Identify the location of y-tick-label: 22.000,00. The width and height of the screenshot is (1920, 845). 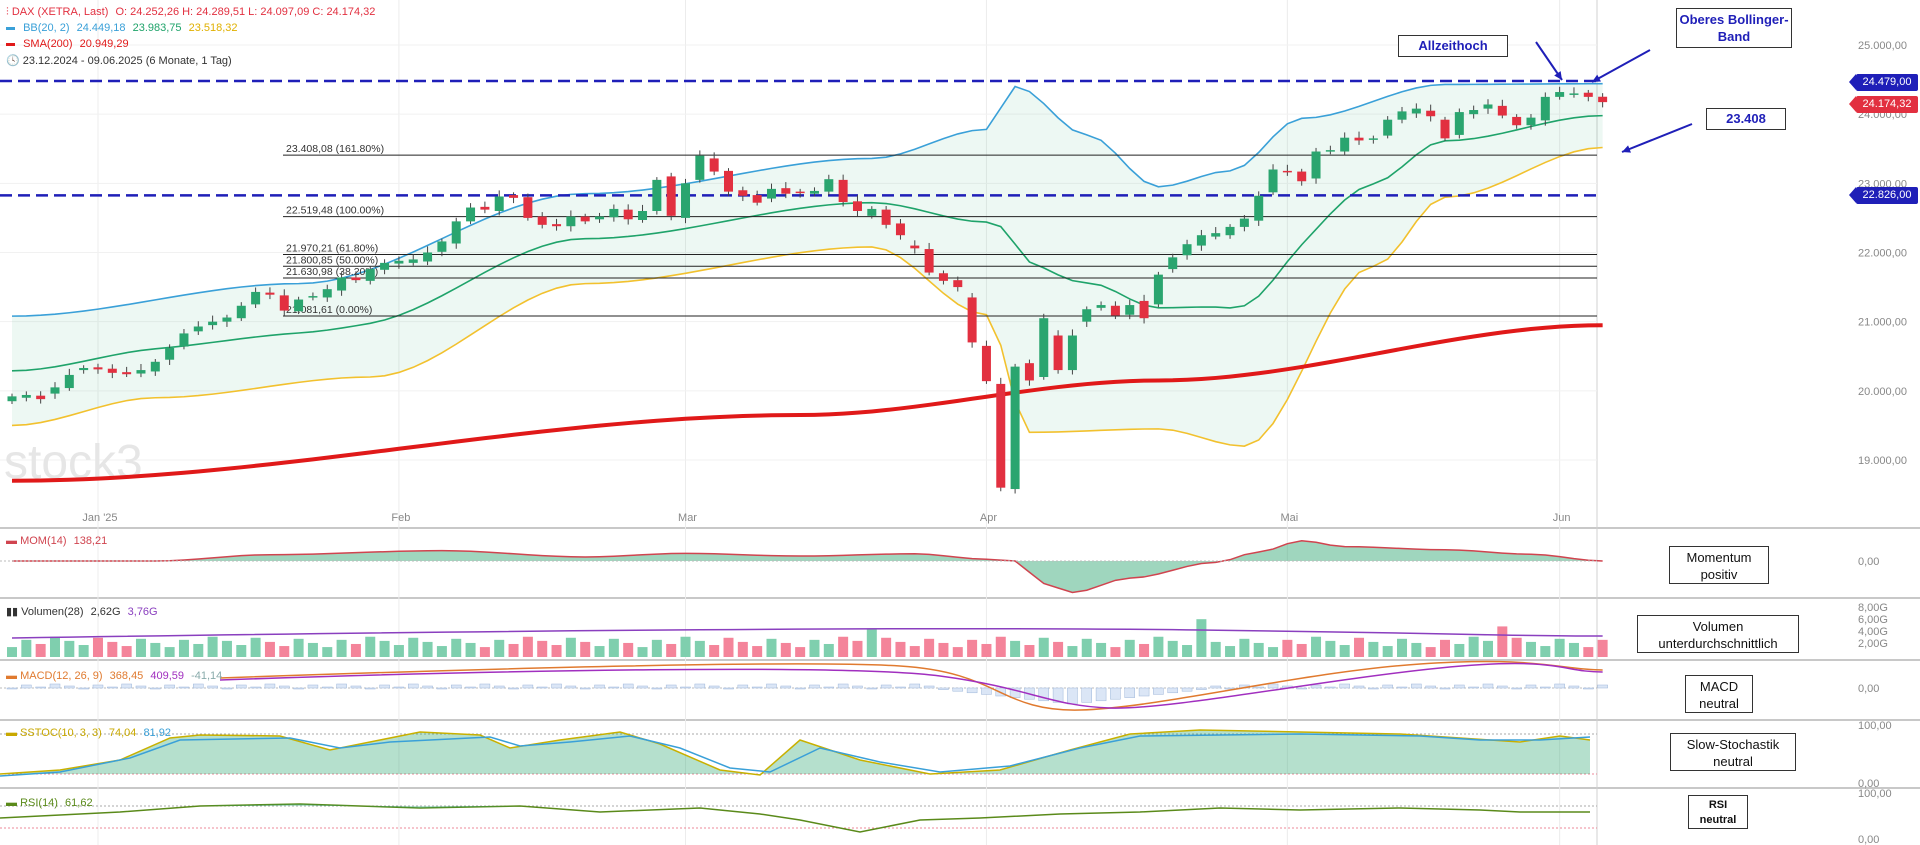
(1882, 254).